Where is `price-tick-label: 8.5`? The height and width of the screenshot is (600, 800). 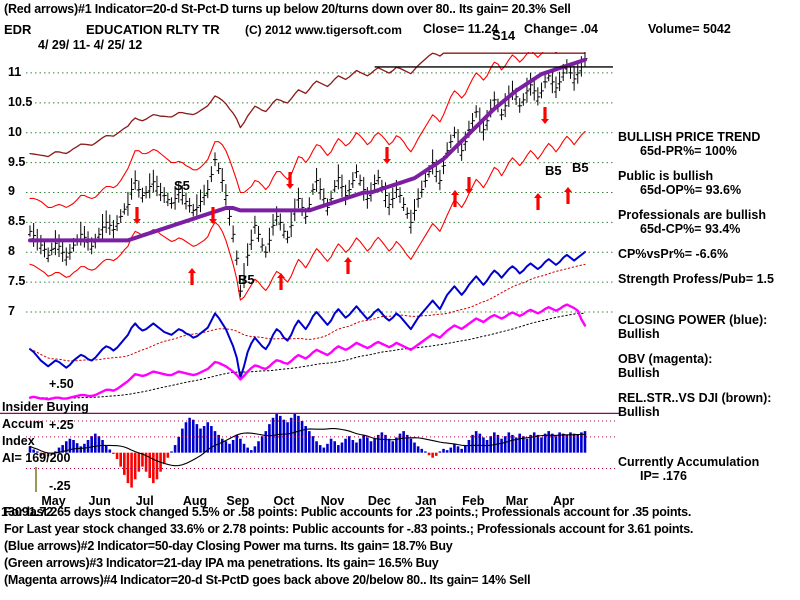
price-tick-label: 8.5 is located at coordinates (17, 221).